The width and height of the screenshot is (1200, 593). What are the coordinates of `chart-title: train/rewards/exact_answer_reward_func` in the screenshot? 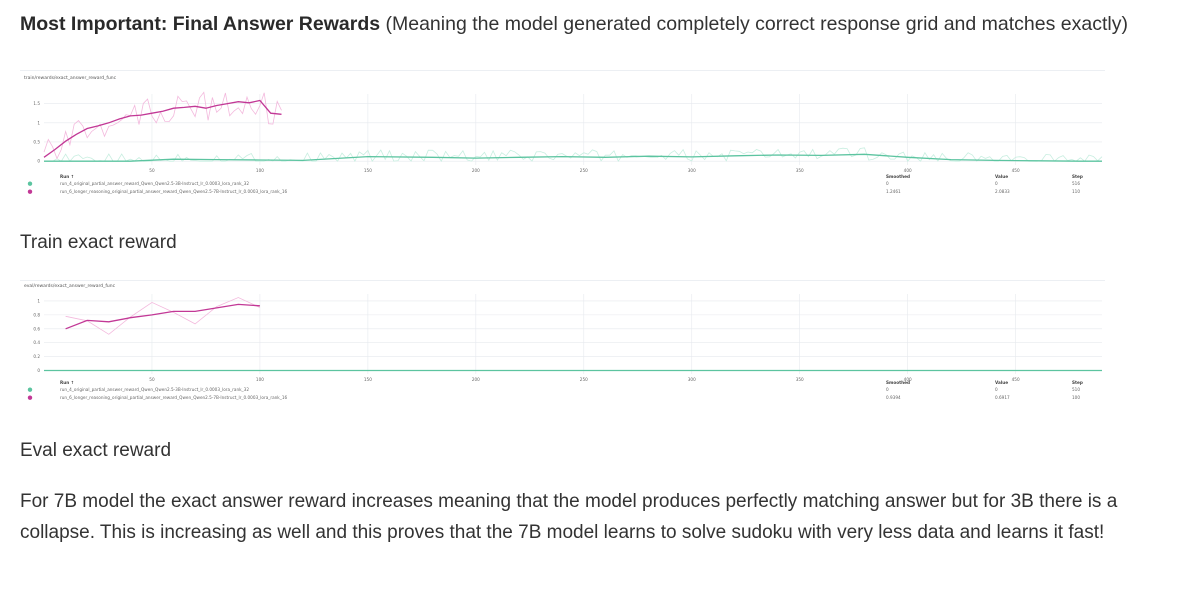 It's located at (70, 78).